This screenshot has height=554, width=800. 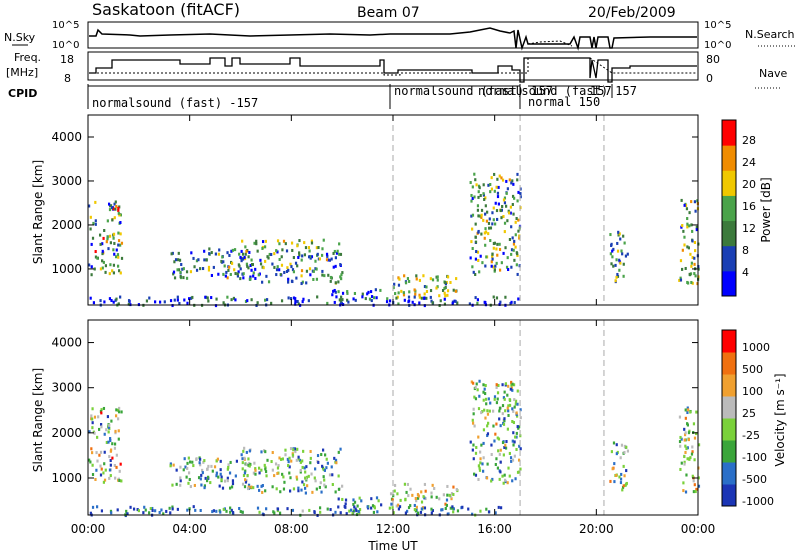 I want to click on date-title: 20/Feb/2009, so click(x=632, y=13).